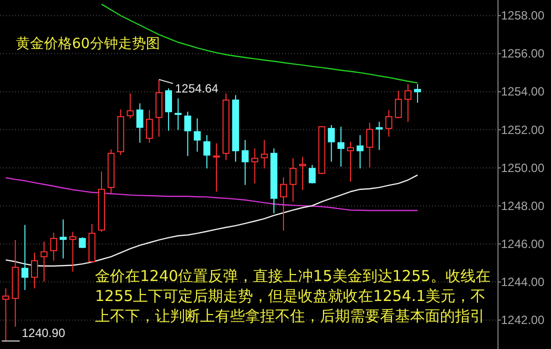  I want to click on y-tick-label: 1248.00, so click(523, 205).